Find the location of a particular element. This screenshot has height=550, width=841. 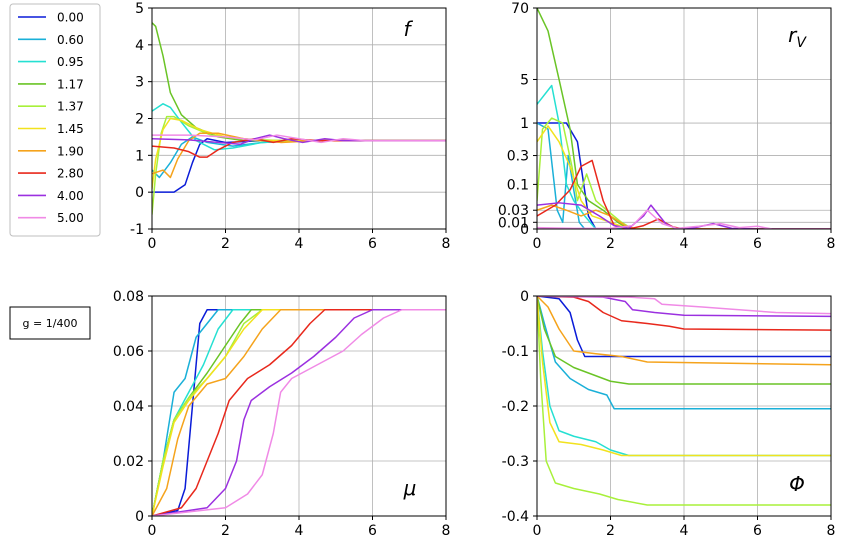

grid-f is located at coordinates (299, 118).